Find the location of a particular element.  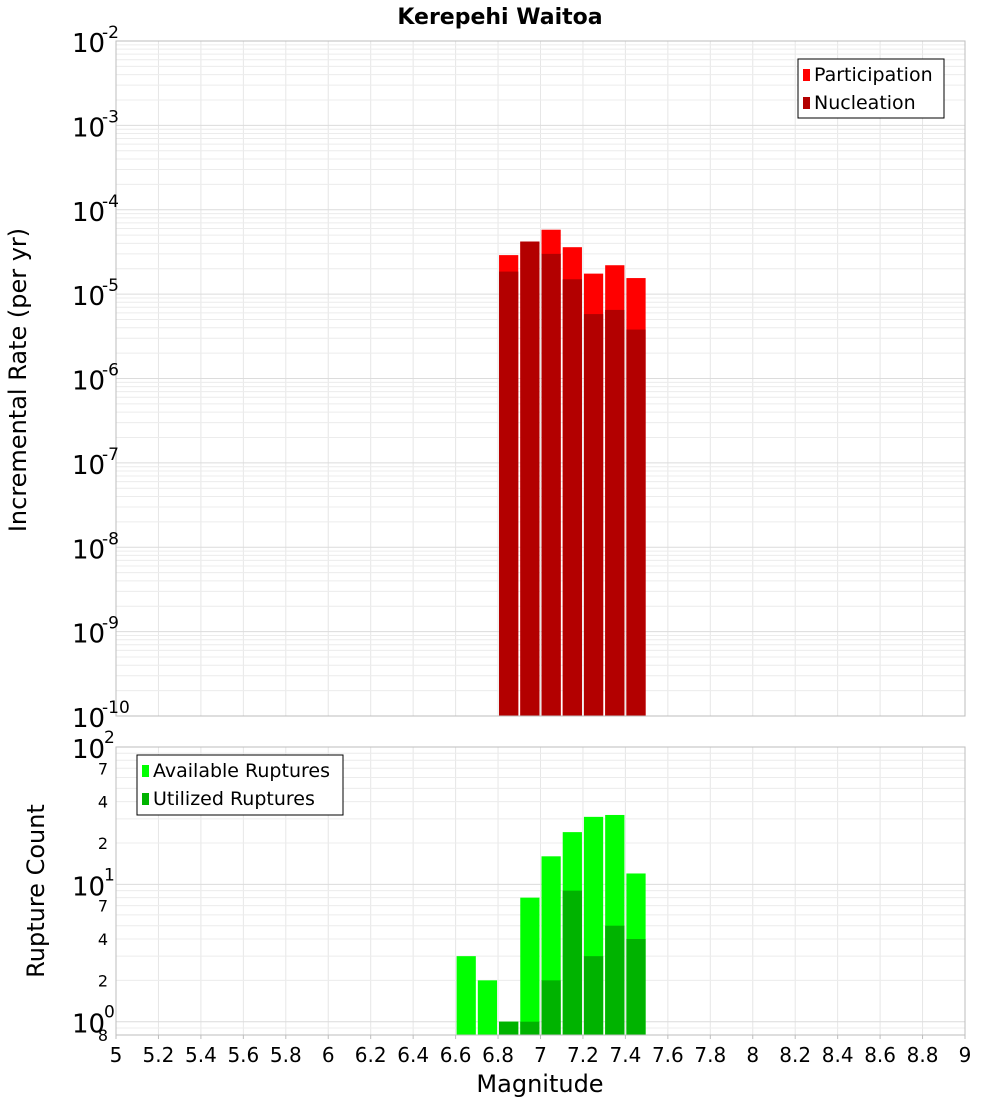

rate-y-tick-exponent: -7 is located at coordinates (110, 455).